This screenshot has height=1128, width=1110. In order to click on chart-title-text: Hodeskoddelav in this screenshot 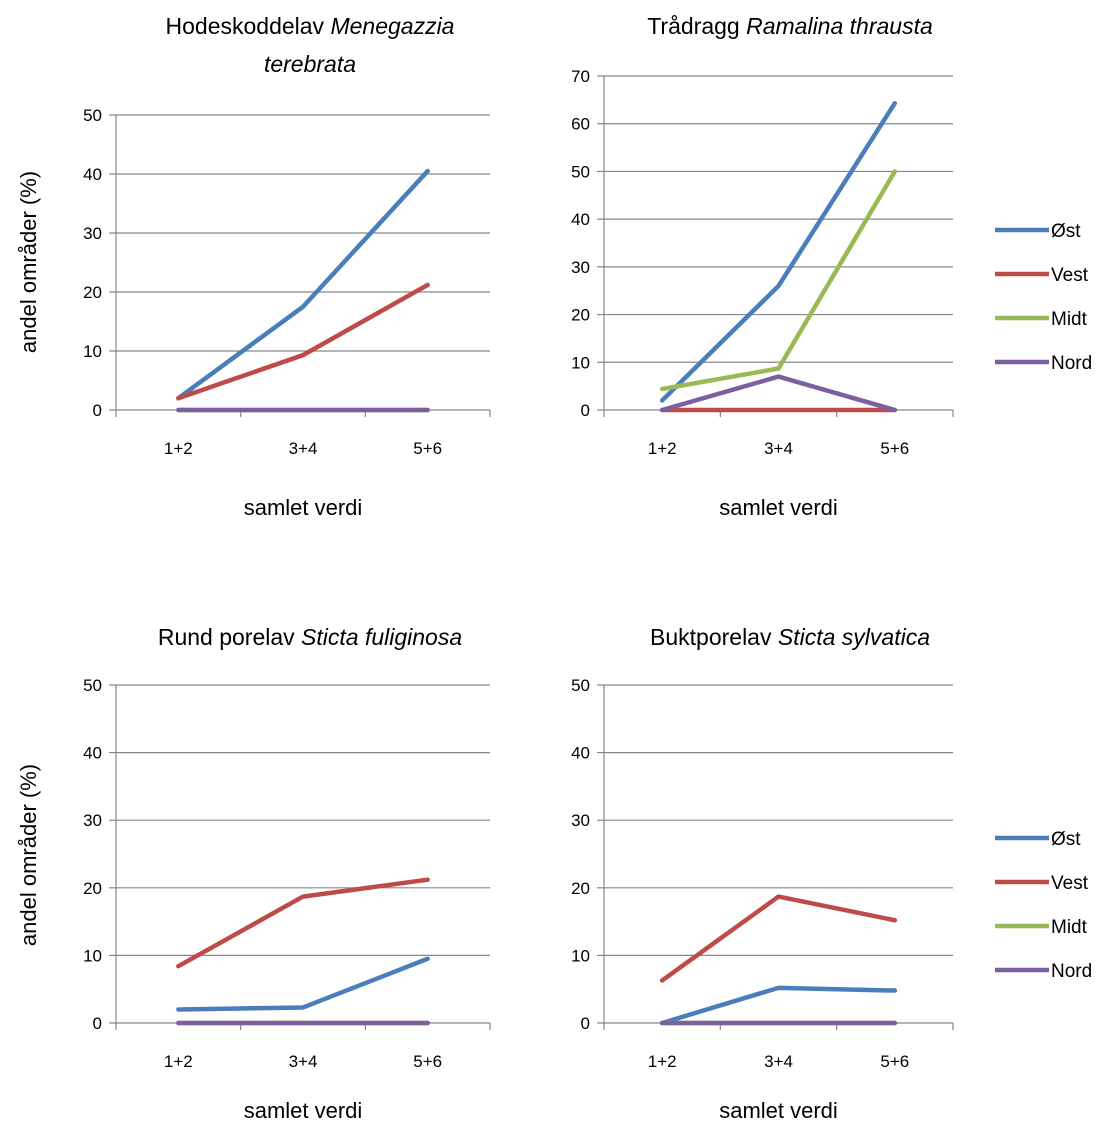, I will do `click(248, 26)`.